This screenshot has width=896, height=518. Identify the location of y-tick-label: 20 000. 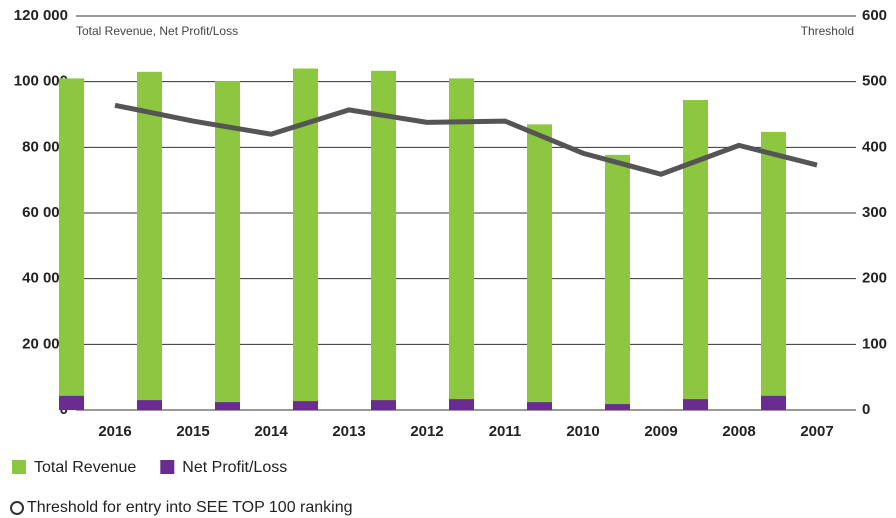
(45, 343).